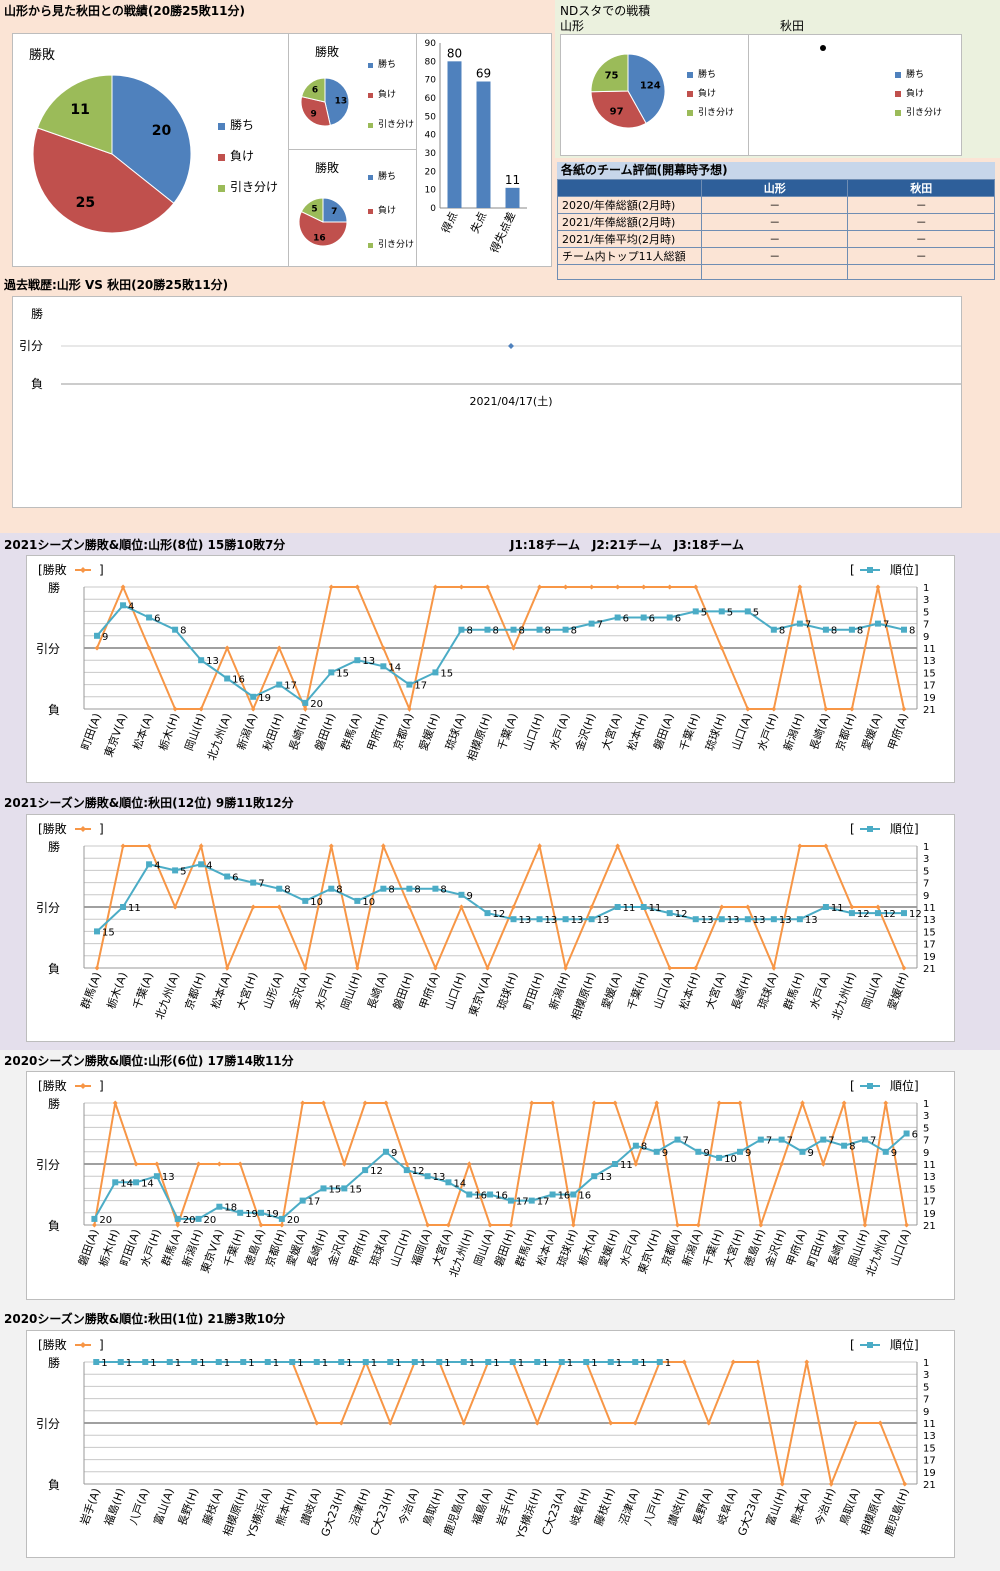 This screenshot has width=1000, height=1571. Describe the element at coordinates (707, 920) in the screenshot. I see `rank-data-label: 13` at that location.